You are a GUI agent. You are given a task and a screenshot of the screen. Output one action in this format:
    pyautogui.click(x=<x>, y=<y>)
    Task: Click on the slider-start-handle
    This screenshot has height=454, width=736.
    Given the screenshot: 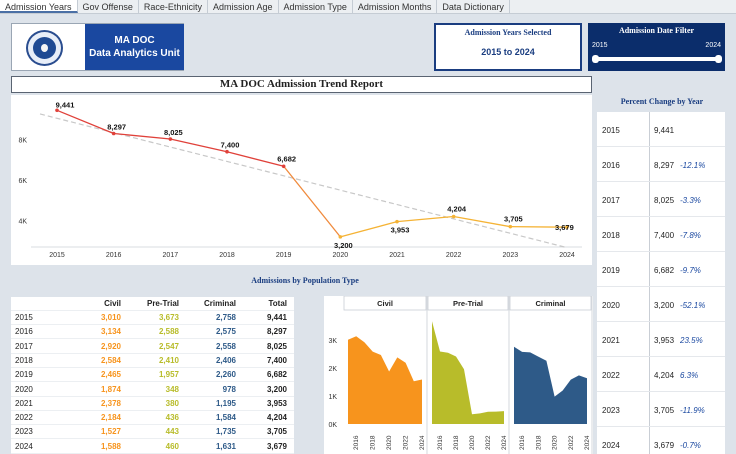 What is the action you would take?
    pyautogui.click(x=595, y=59)
    